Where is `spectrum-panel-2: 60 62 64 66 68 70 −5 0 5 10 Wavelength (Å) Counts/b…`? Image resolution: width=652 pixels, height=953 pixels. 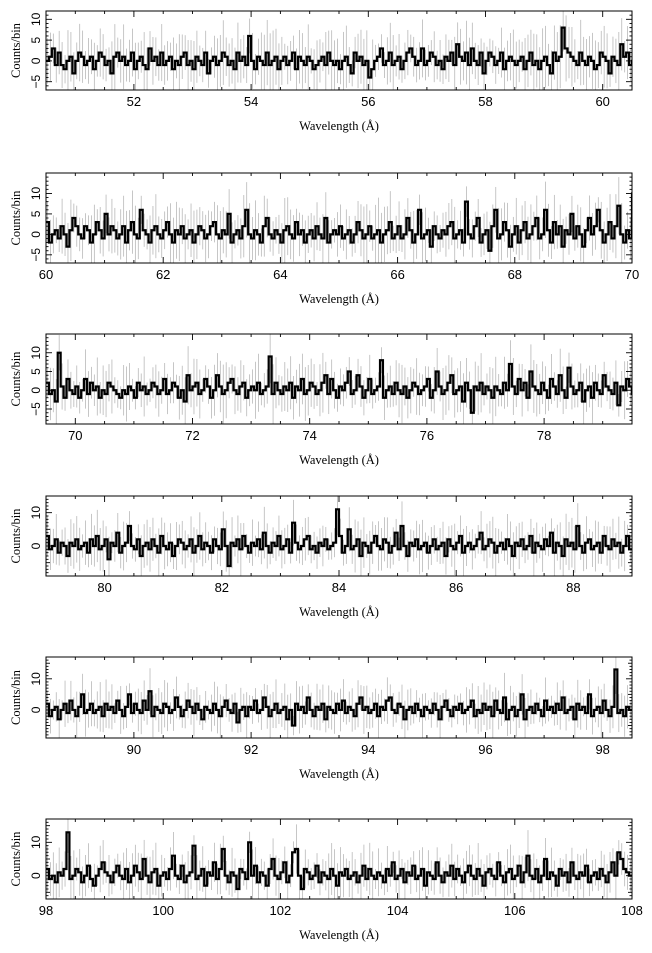
spectrum-panel-2: 60 62 64 66 68 70 −5 0 5 10 Wavelength (Å) Counts/b… is located at coordinates (324, 239).